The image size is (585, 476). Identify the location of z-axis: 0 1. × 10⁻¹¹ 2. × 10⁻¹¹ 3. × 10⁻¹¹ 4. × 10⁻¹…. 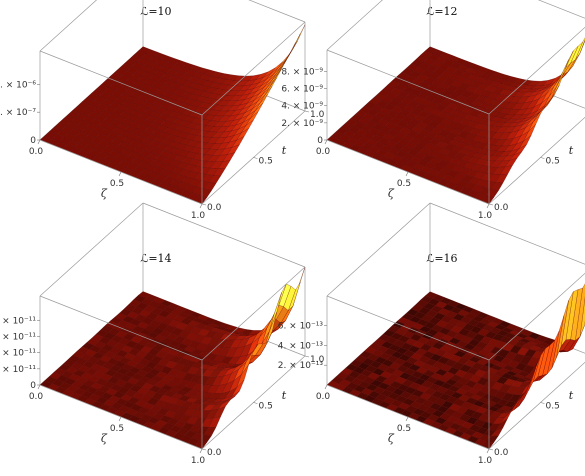
(20, 353).